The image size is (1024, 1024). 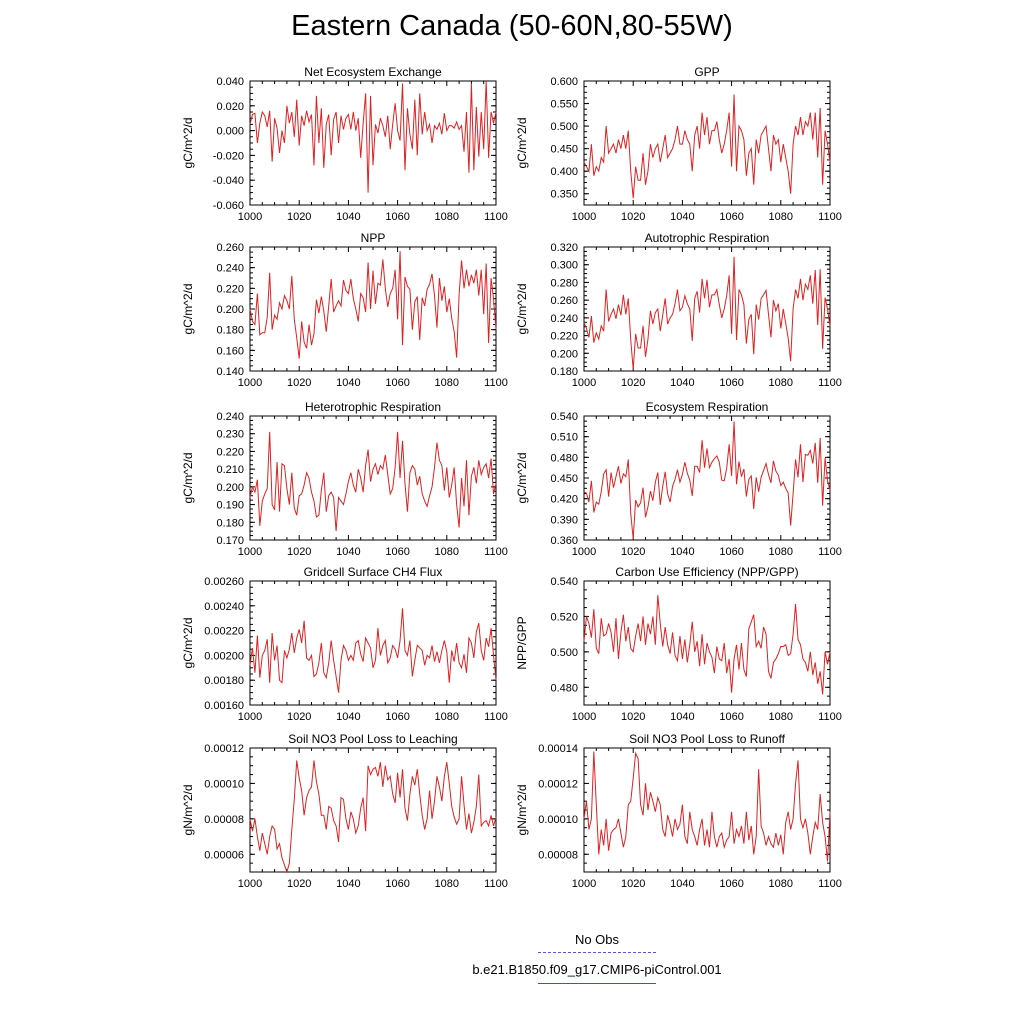 What do you see at coordinates (230, 107) in the screenshot?
I see `y-tick-label: 0.020` at bounding box center [230, 107].